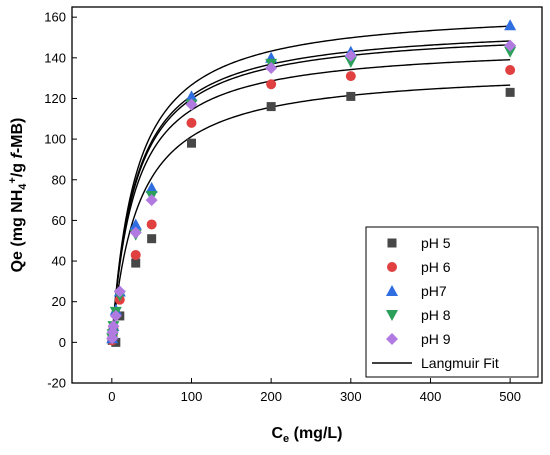 This screenshot has width=550, height=455. Describe the element at coordinates (434, 291) in the screenshot. I see `legend-label: pH7` at that location.